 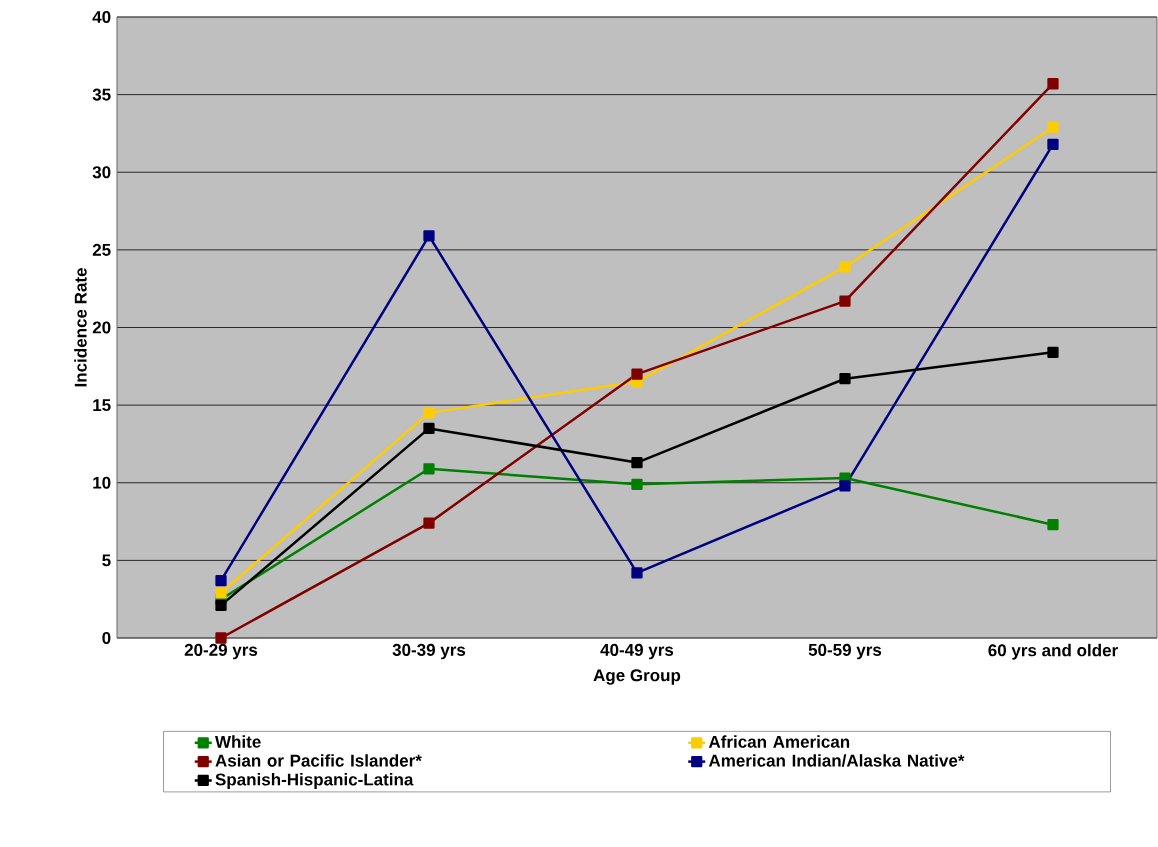 What do you see at coordinates (238, 741) in the screenshot?
I see `legend-label: White` at bounding box center [238, 741].